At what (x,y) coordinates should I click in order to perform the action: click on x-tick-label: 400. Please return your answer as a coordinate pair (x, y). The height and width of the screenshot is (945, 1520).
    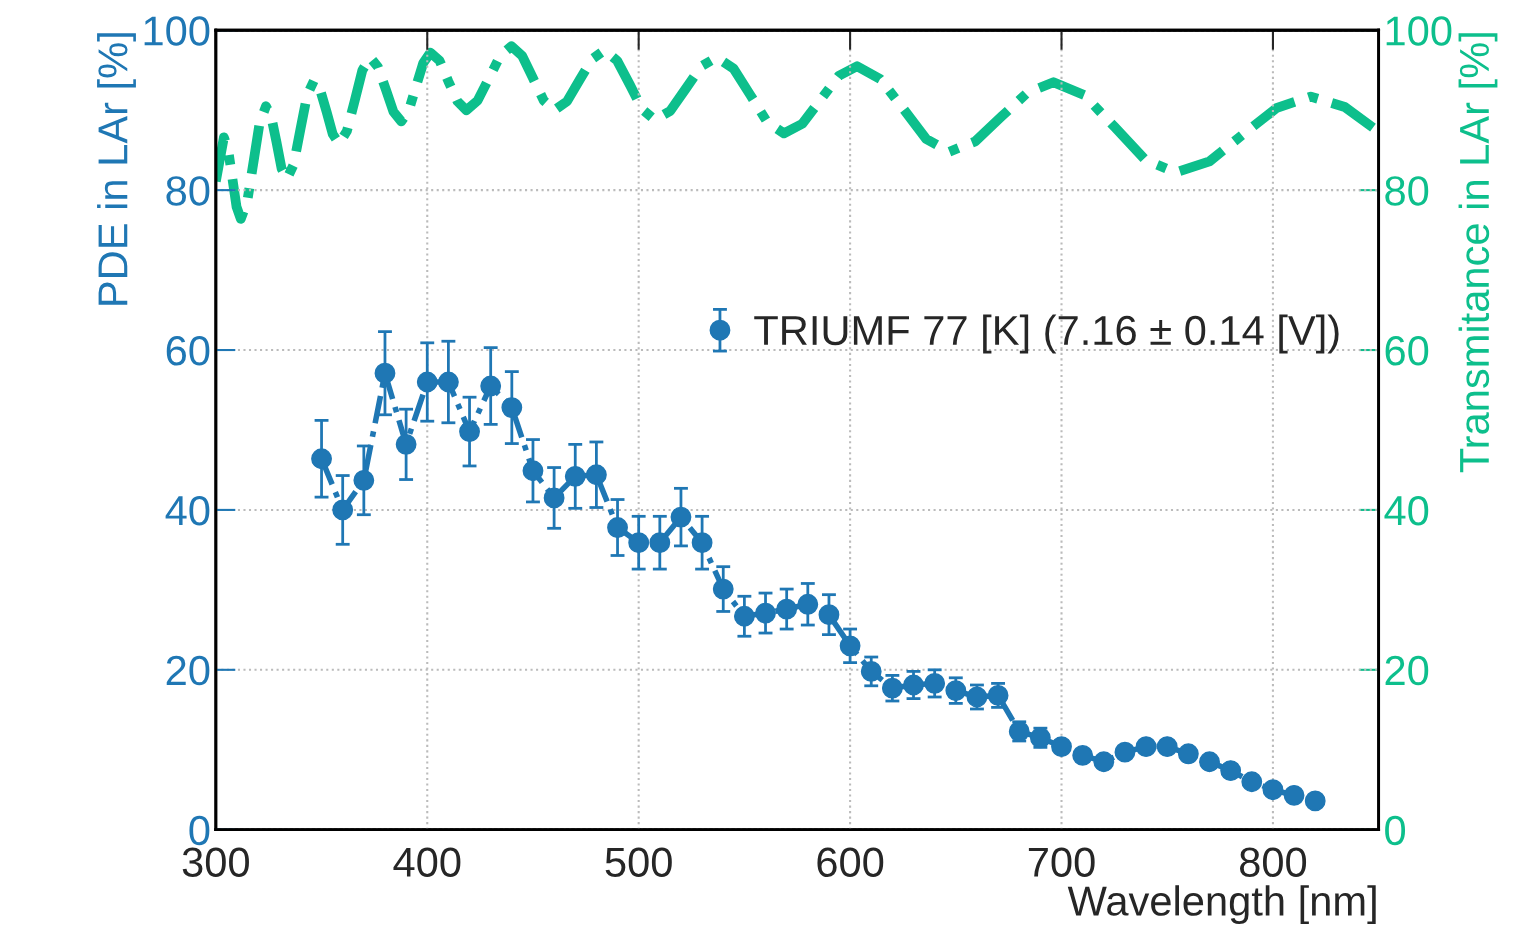
    Looking at the image, I should click on (427, 862).